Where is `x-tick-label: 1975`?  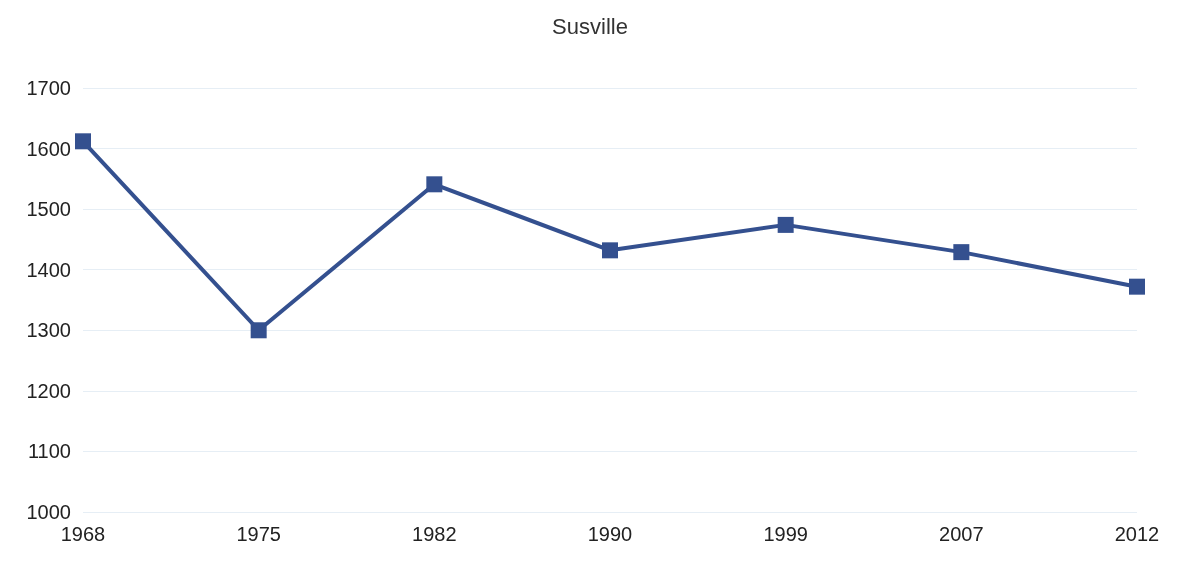 x-tick-label: 1975 is located at coordinates (258, 534).